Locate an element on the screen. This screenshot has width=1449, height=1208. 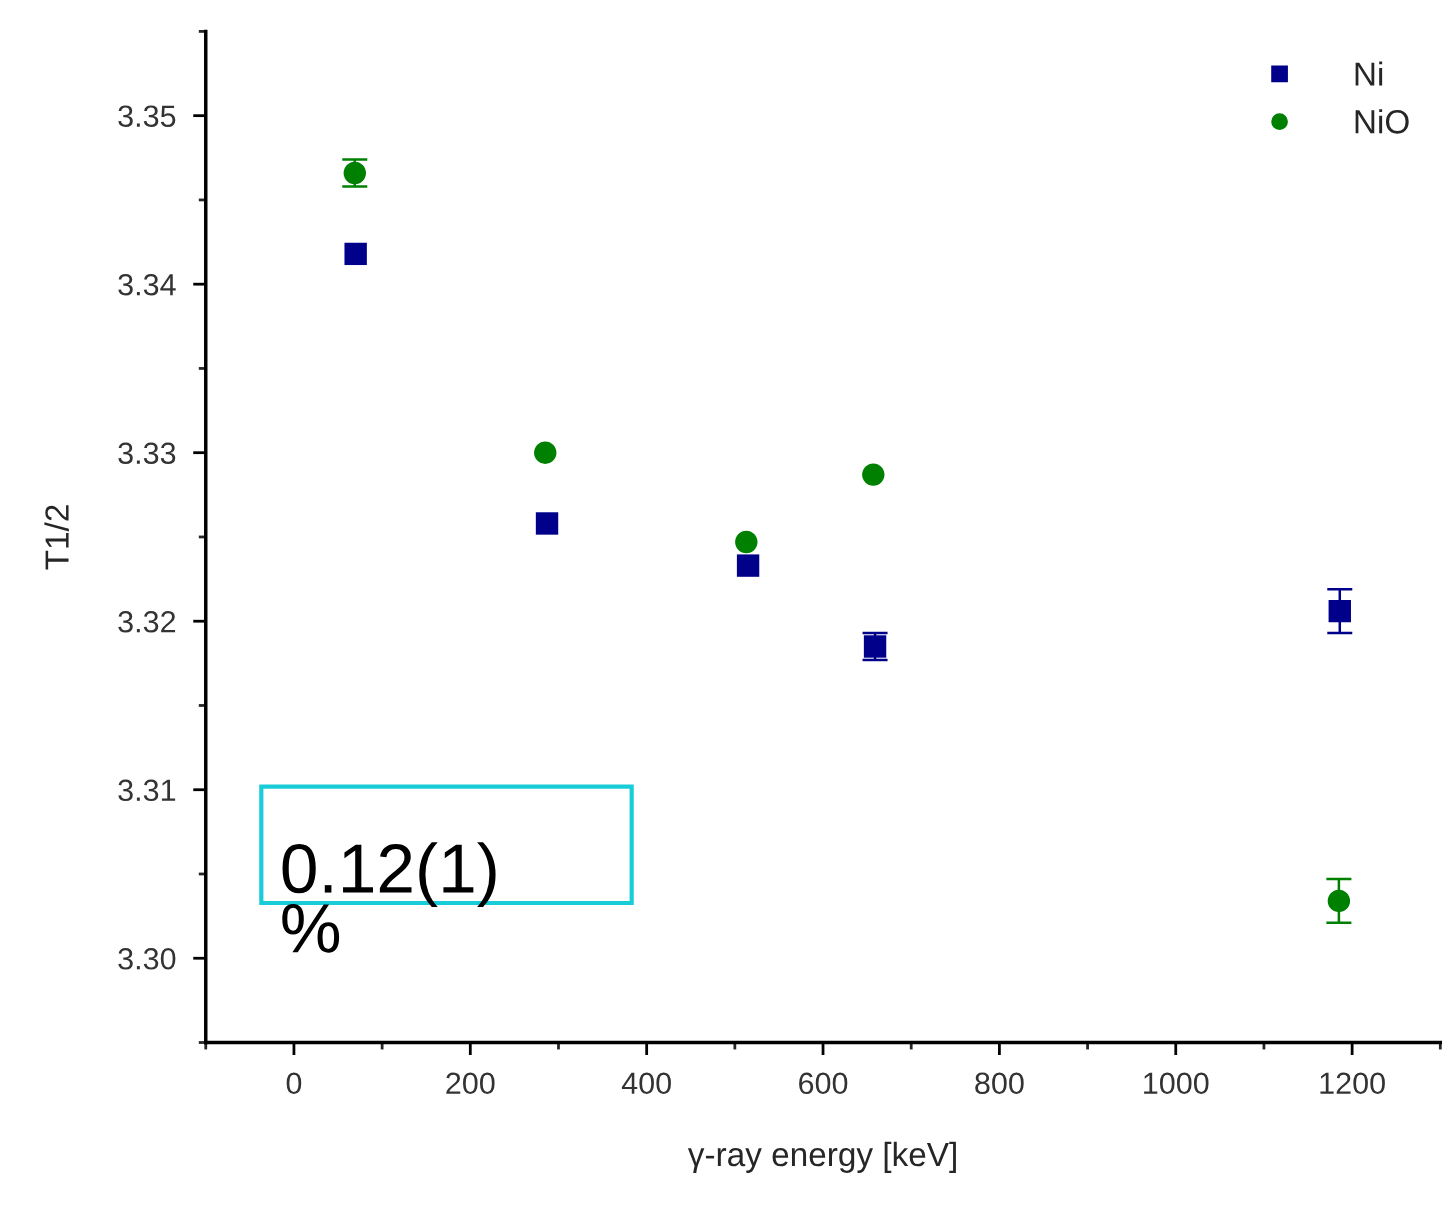
y-tick-label: 3.35 is located at coordinates (147, 116).